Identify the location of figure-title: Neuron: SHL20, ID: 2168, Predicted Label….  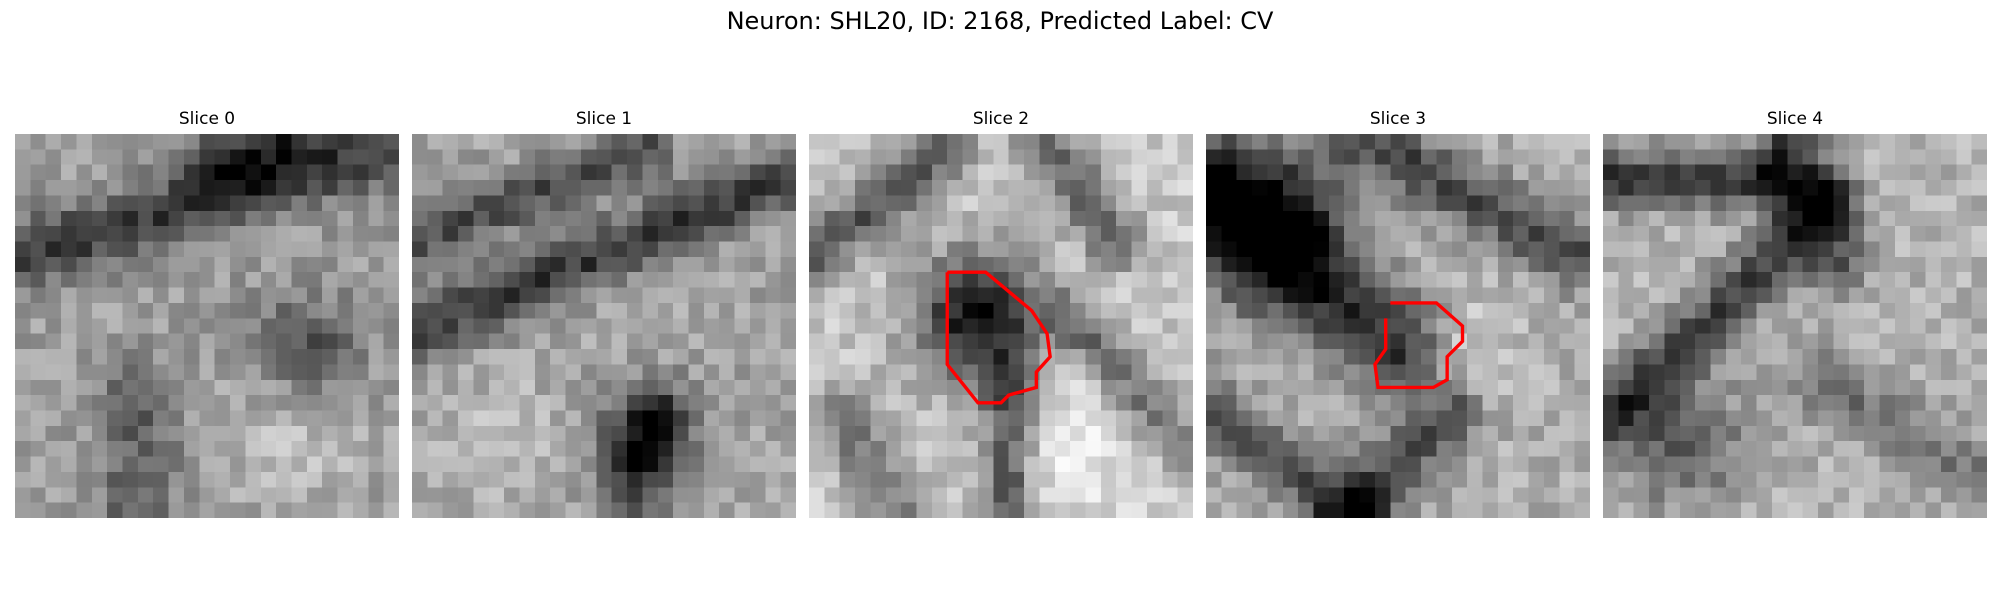
(1000, 21).